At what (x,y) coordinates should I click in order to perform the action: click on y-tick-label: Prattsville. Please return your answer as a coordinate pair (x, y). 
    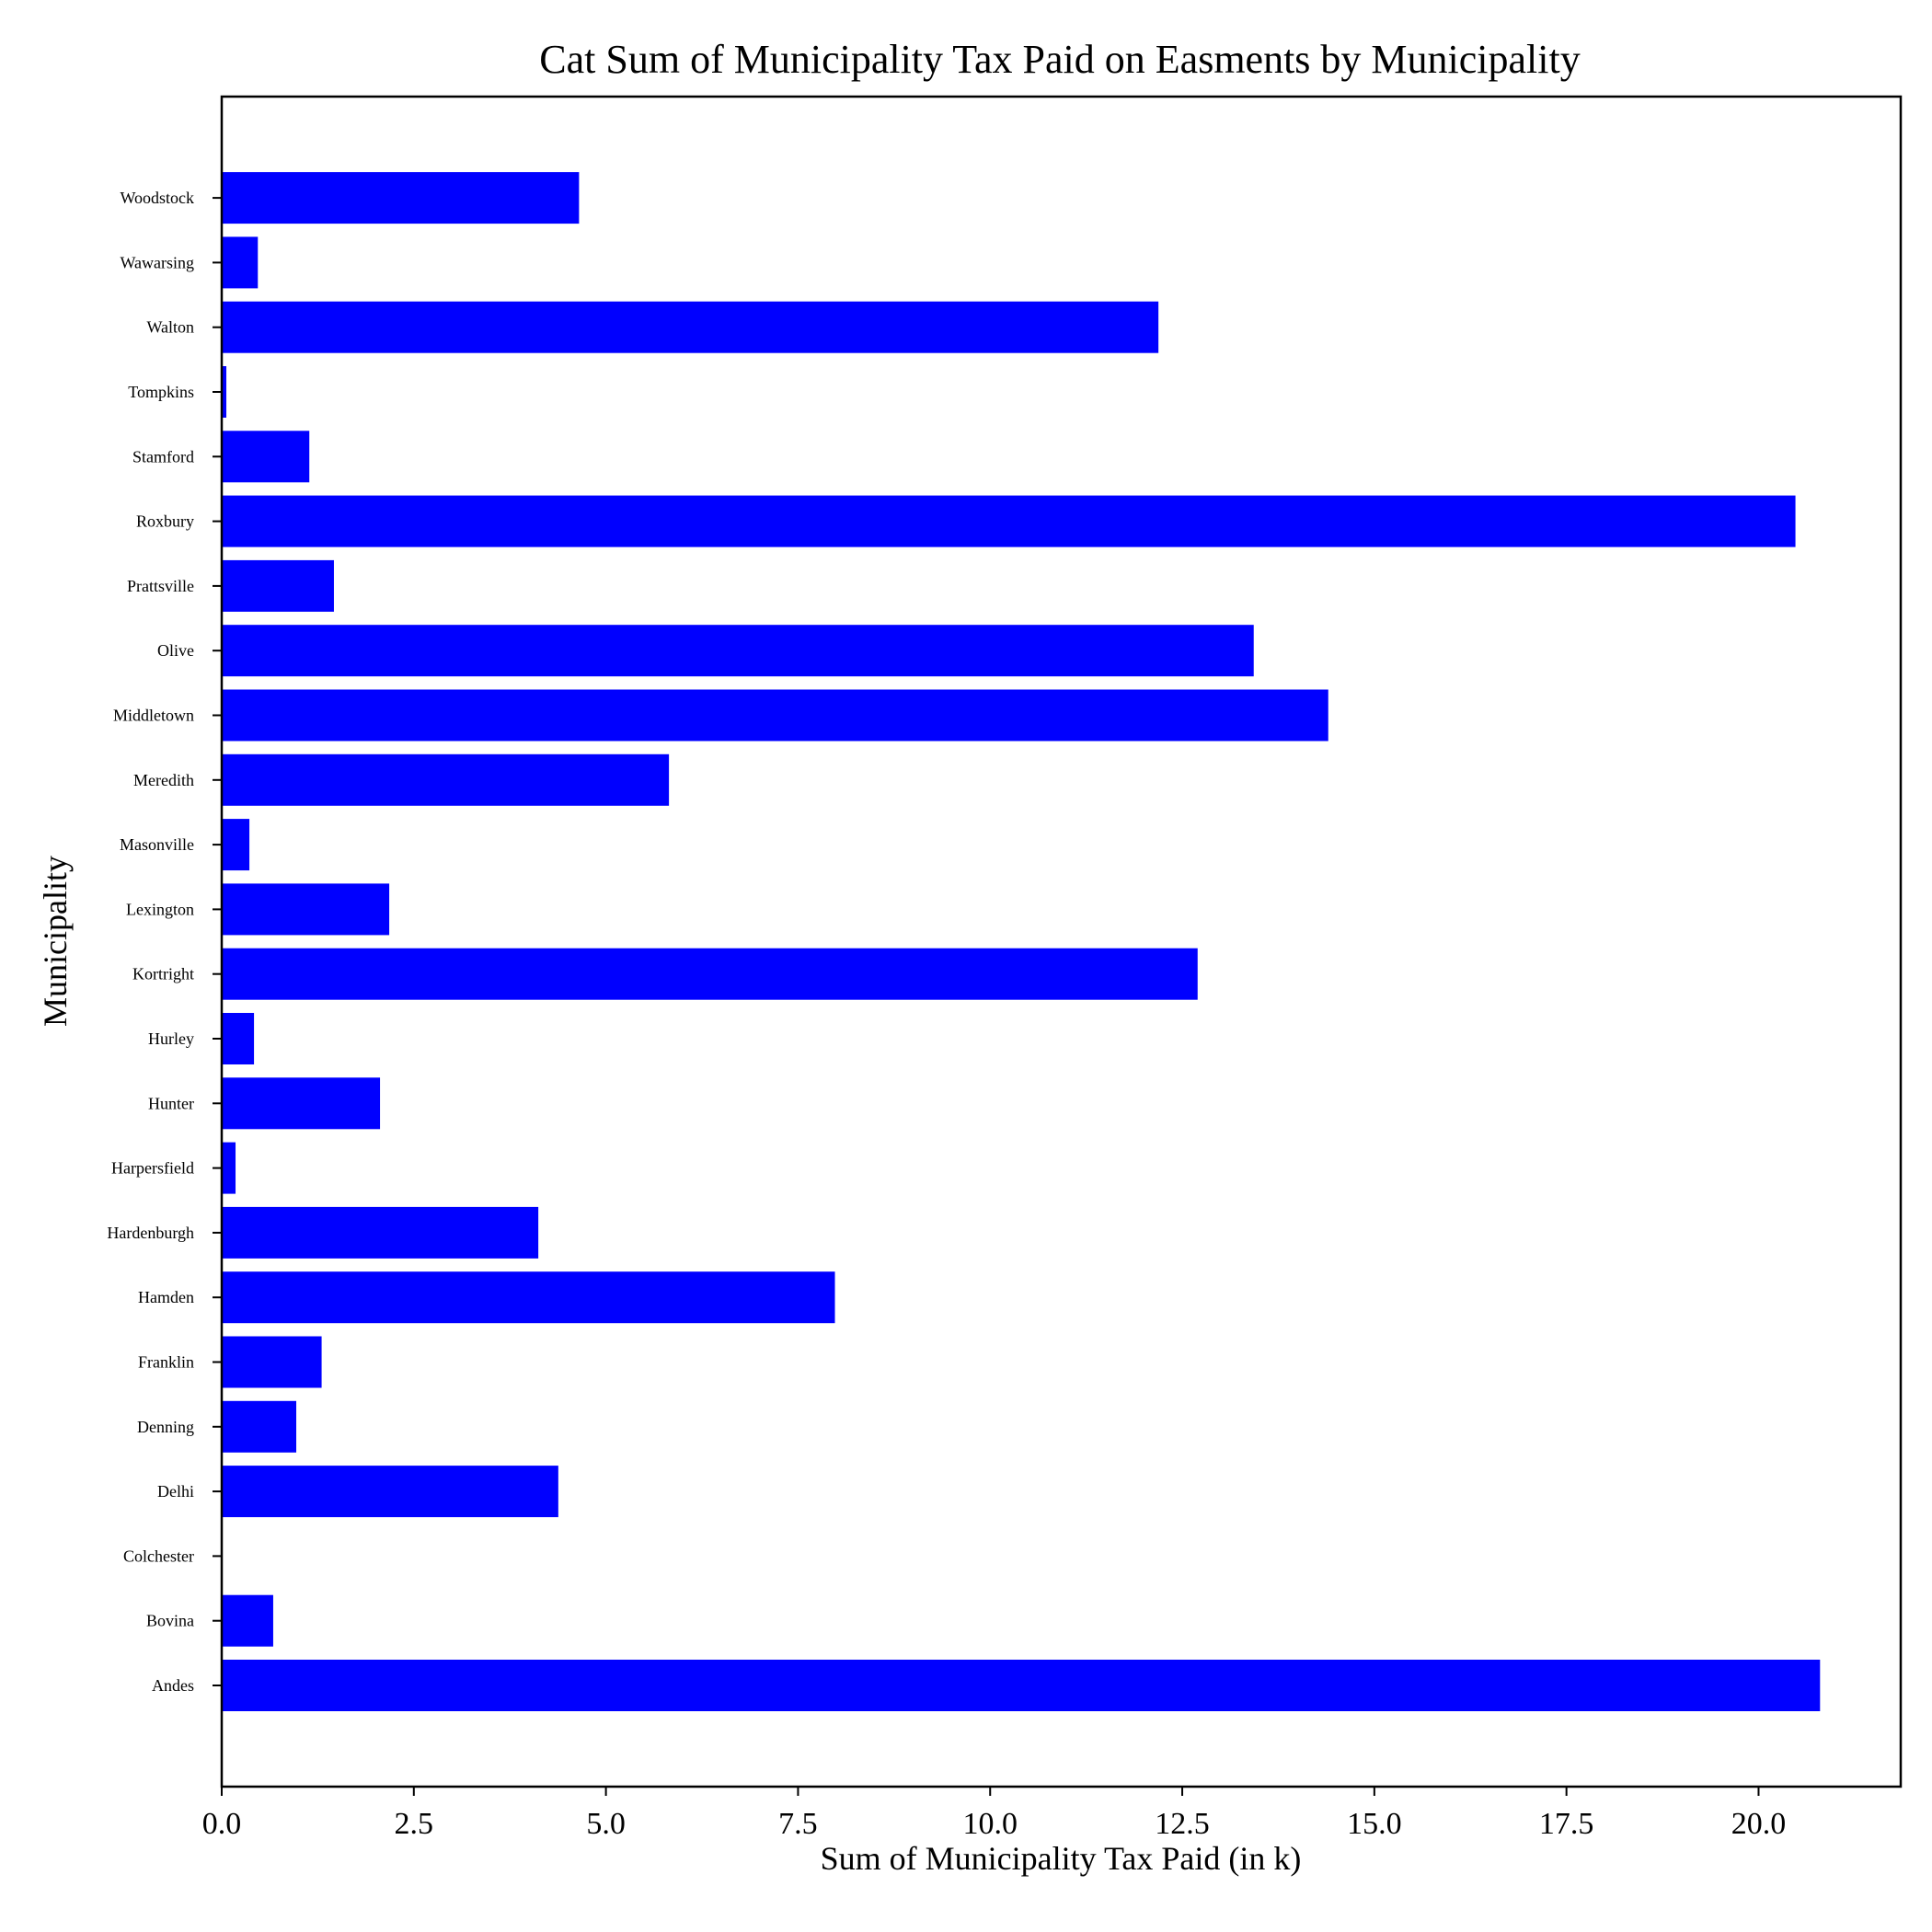
    Looking at the image, I should click on (160, 586).